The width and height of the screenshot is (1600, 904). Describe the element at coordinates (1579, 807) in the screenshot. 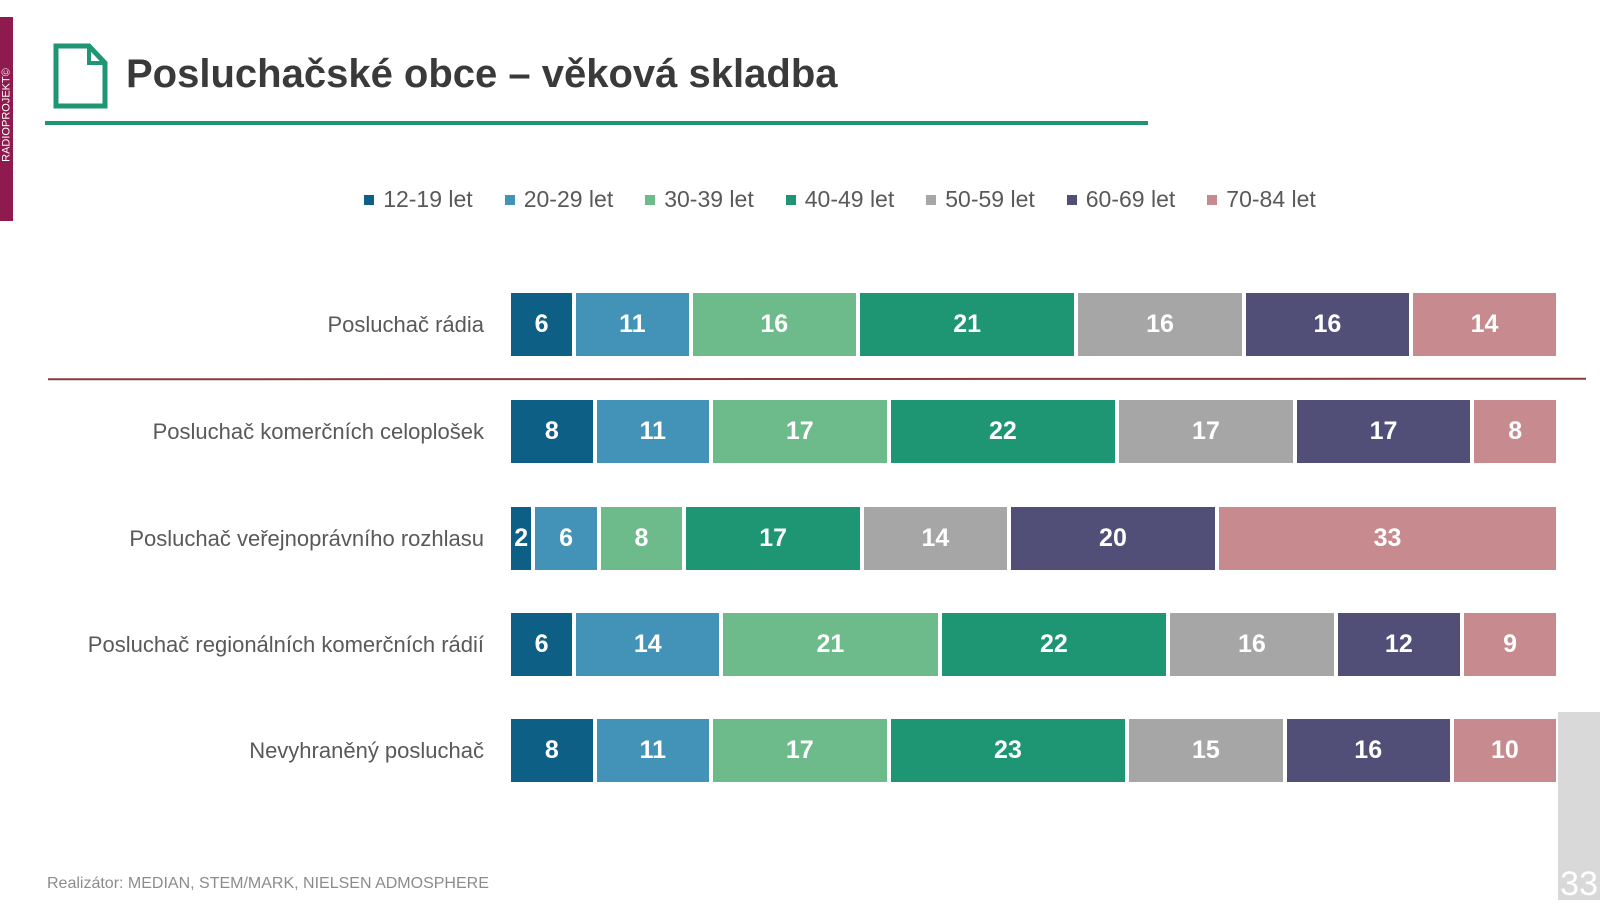

I see `page-number-strip: 33` at that location.